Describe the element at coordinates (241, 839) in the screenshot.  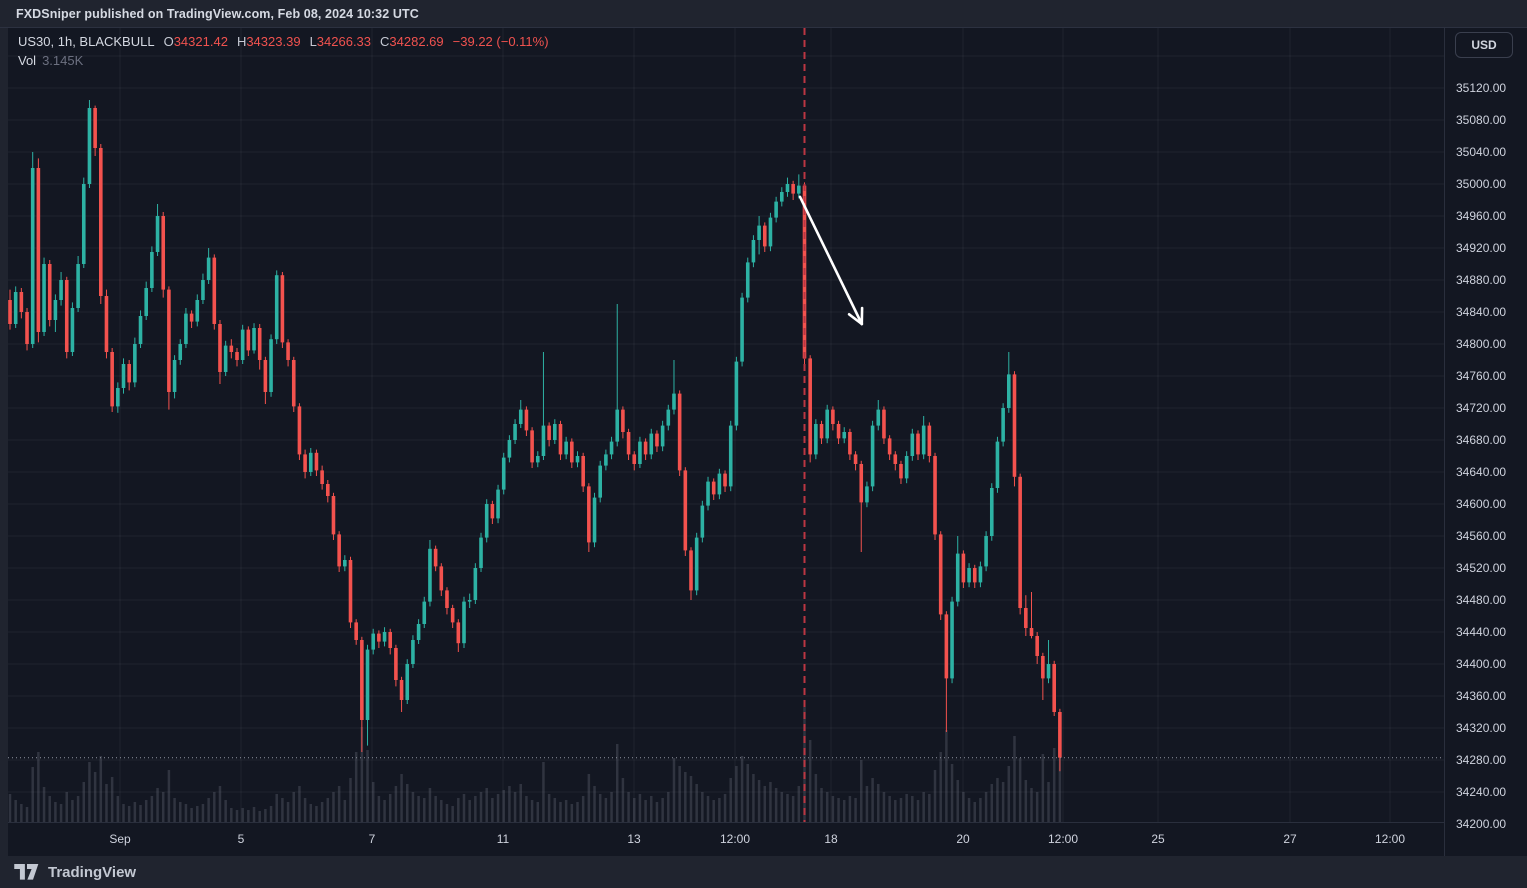
I see `time-tick-label: 5` at that location.